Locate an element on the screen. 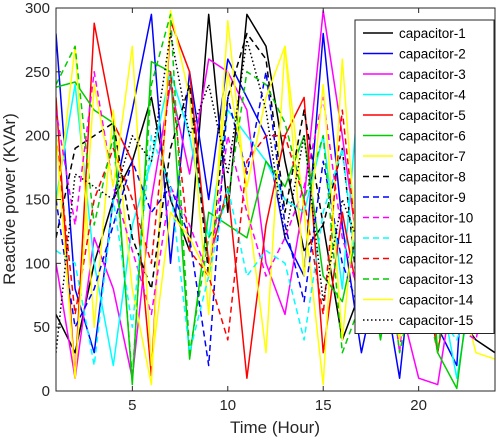  x-tick-label: 10 is located at coordinates (227, 405).